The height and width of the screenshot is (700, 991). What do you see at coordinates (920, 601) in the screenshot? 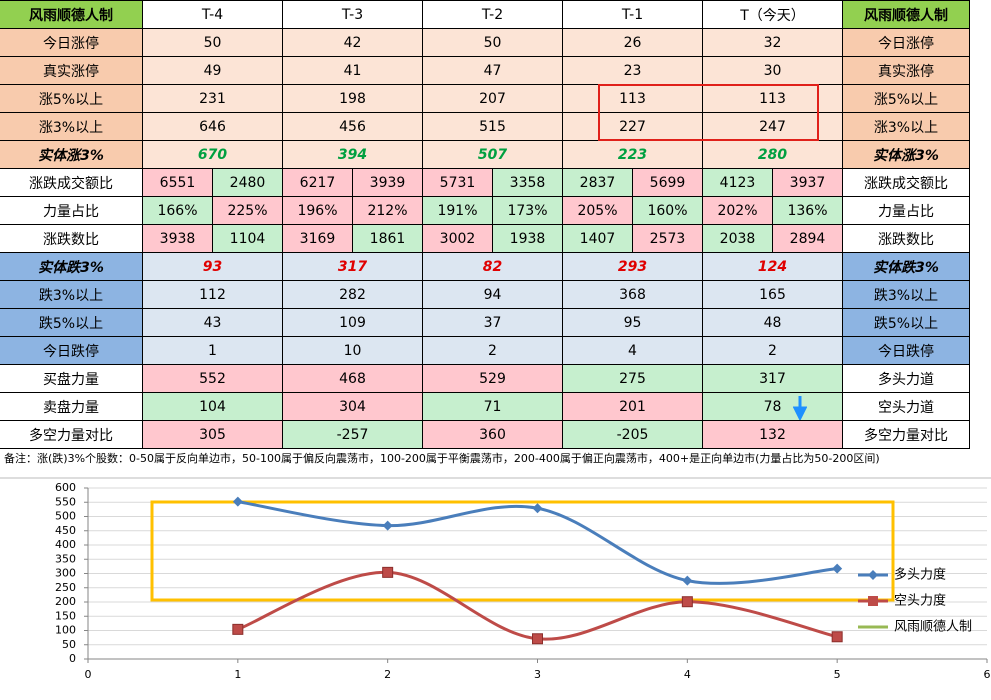
I see `legend-label: 空头力度` at bounding box center [920, 601].